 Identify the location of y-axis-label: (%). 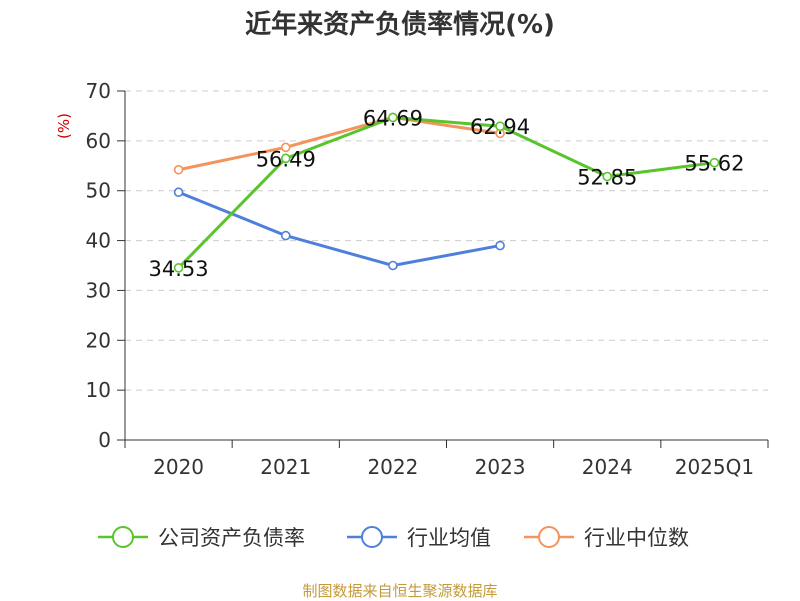
(64, 126).